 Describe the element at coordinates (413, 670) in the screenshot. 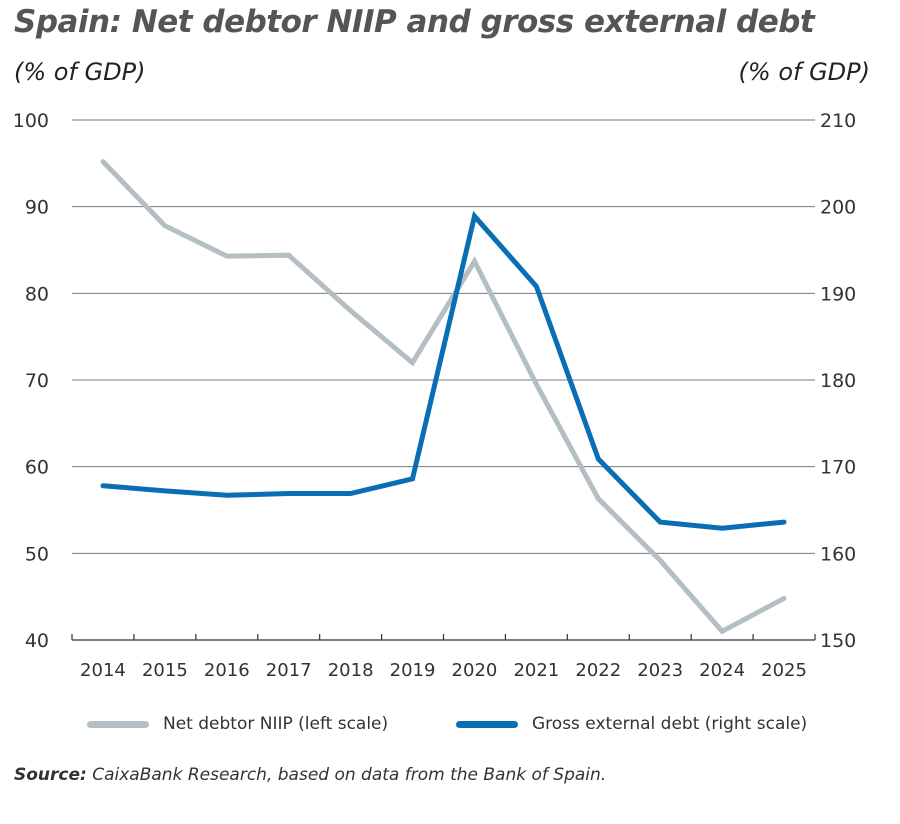

I see `x-tick-label: 2019` at that location.